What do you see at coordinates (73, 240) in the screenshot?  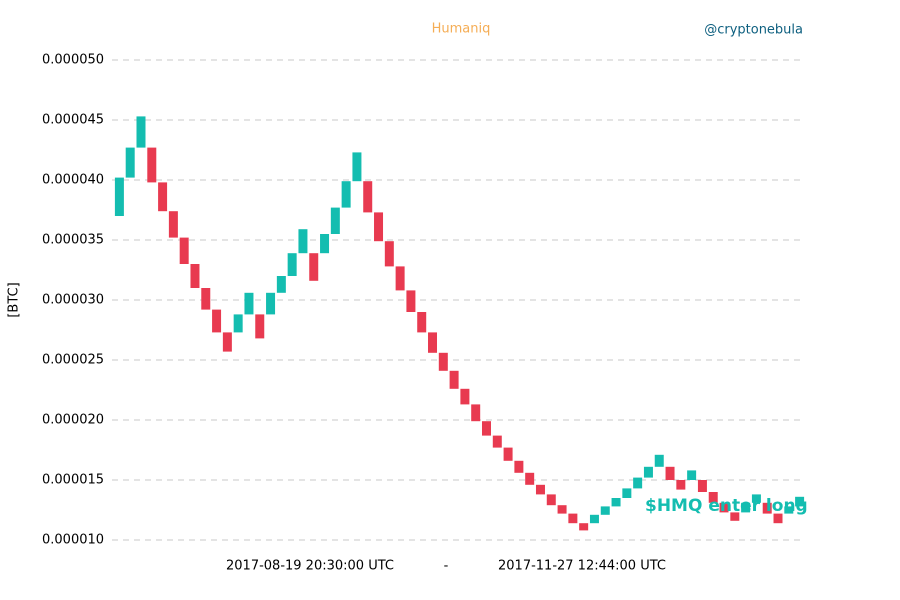 I see `y-tick-label: 0.000035` at bounding box center [73, 240].